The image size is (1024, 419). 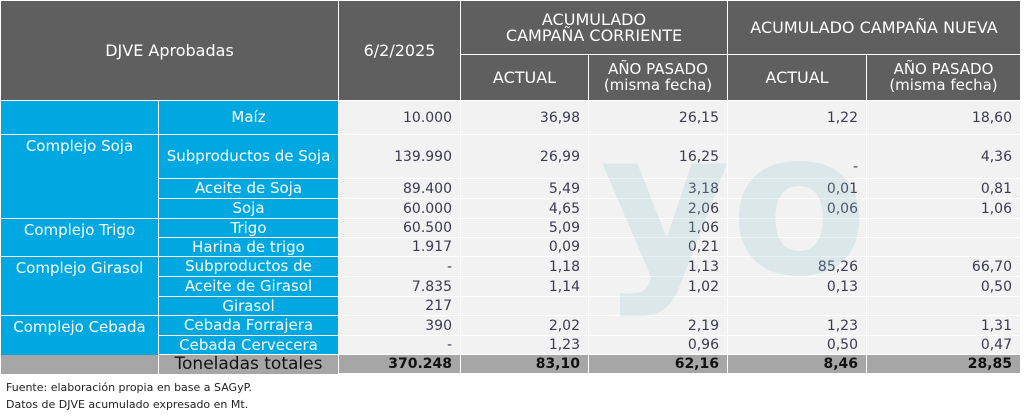 What do you see at coordinates (658, 228) in the screenshot?
I see `value-c-prev: 1,06` at bounding box center [658, 228].